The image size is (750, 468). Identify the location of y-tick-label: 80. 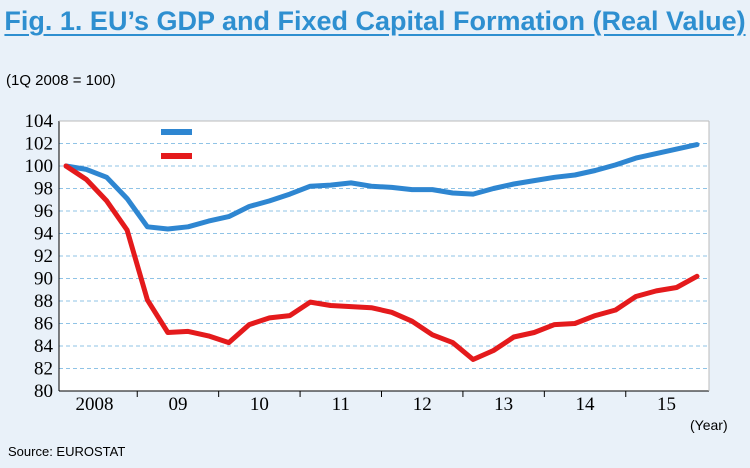
(43, 391).